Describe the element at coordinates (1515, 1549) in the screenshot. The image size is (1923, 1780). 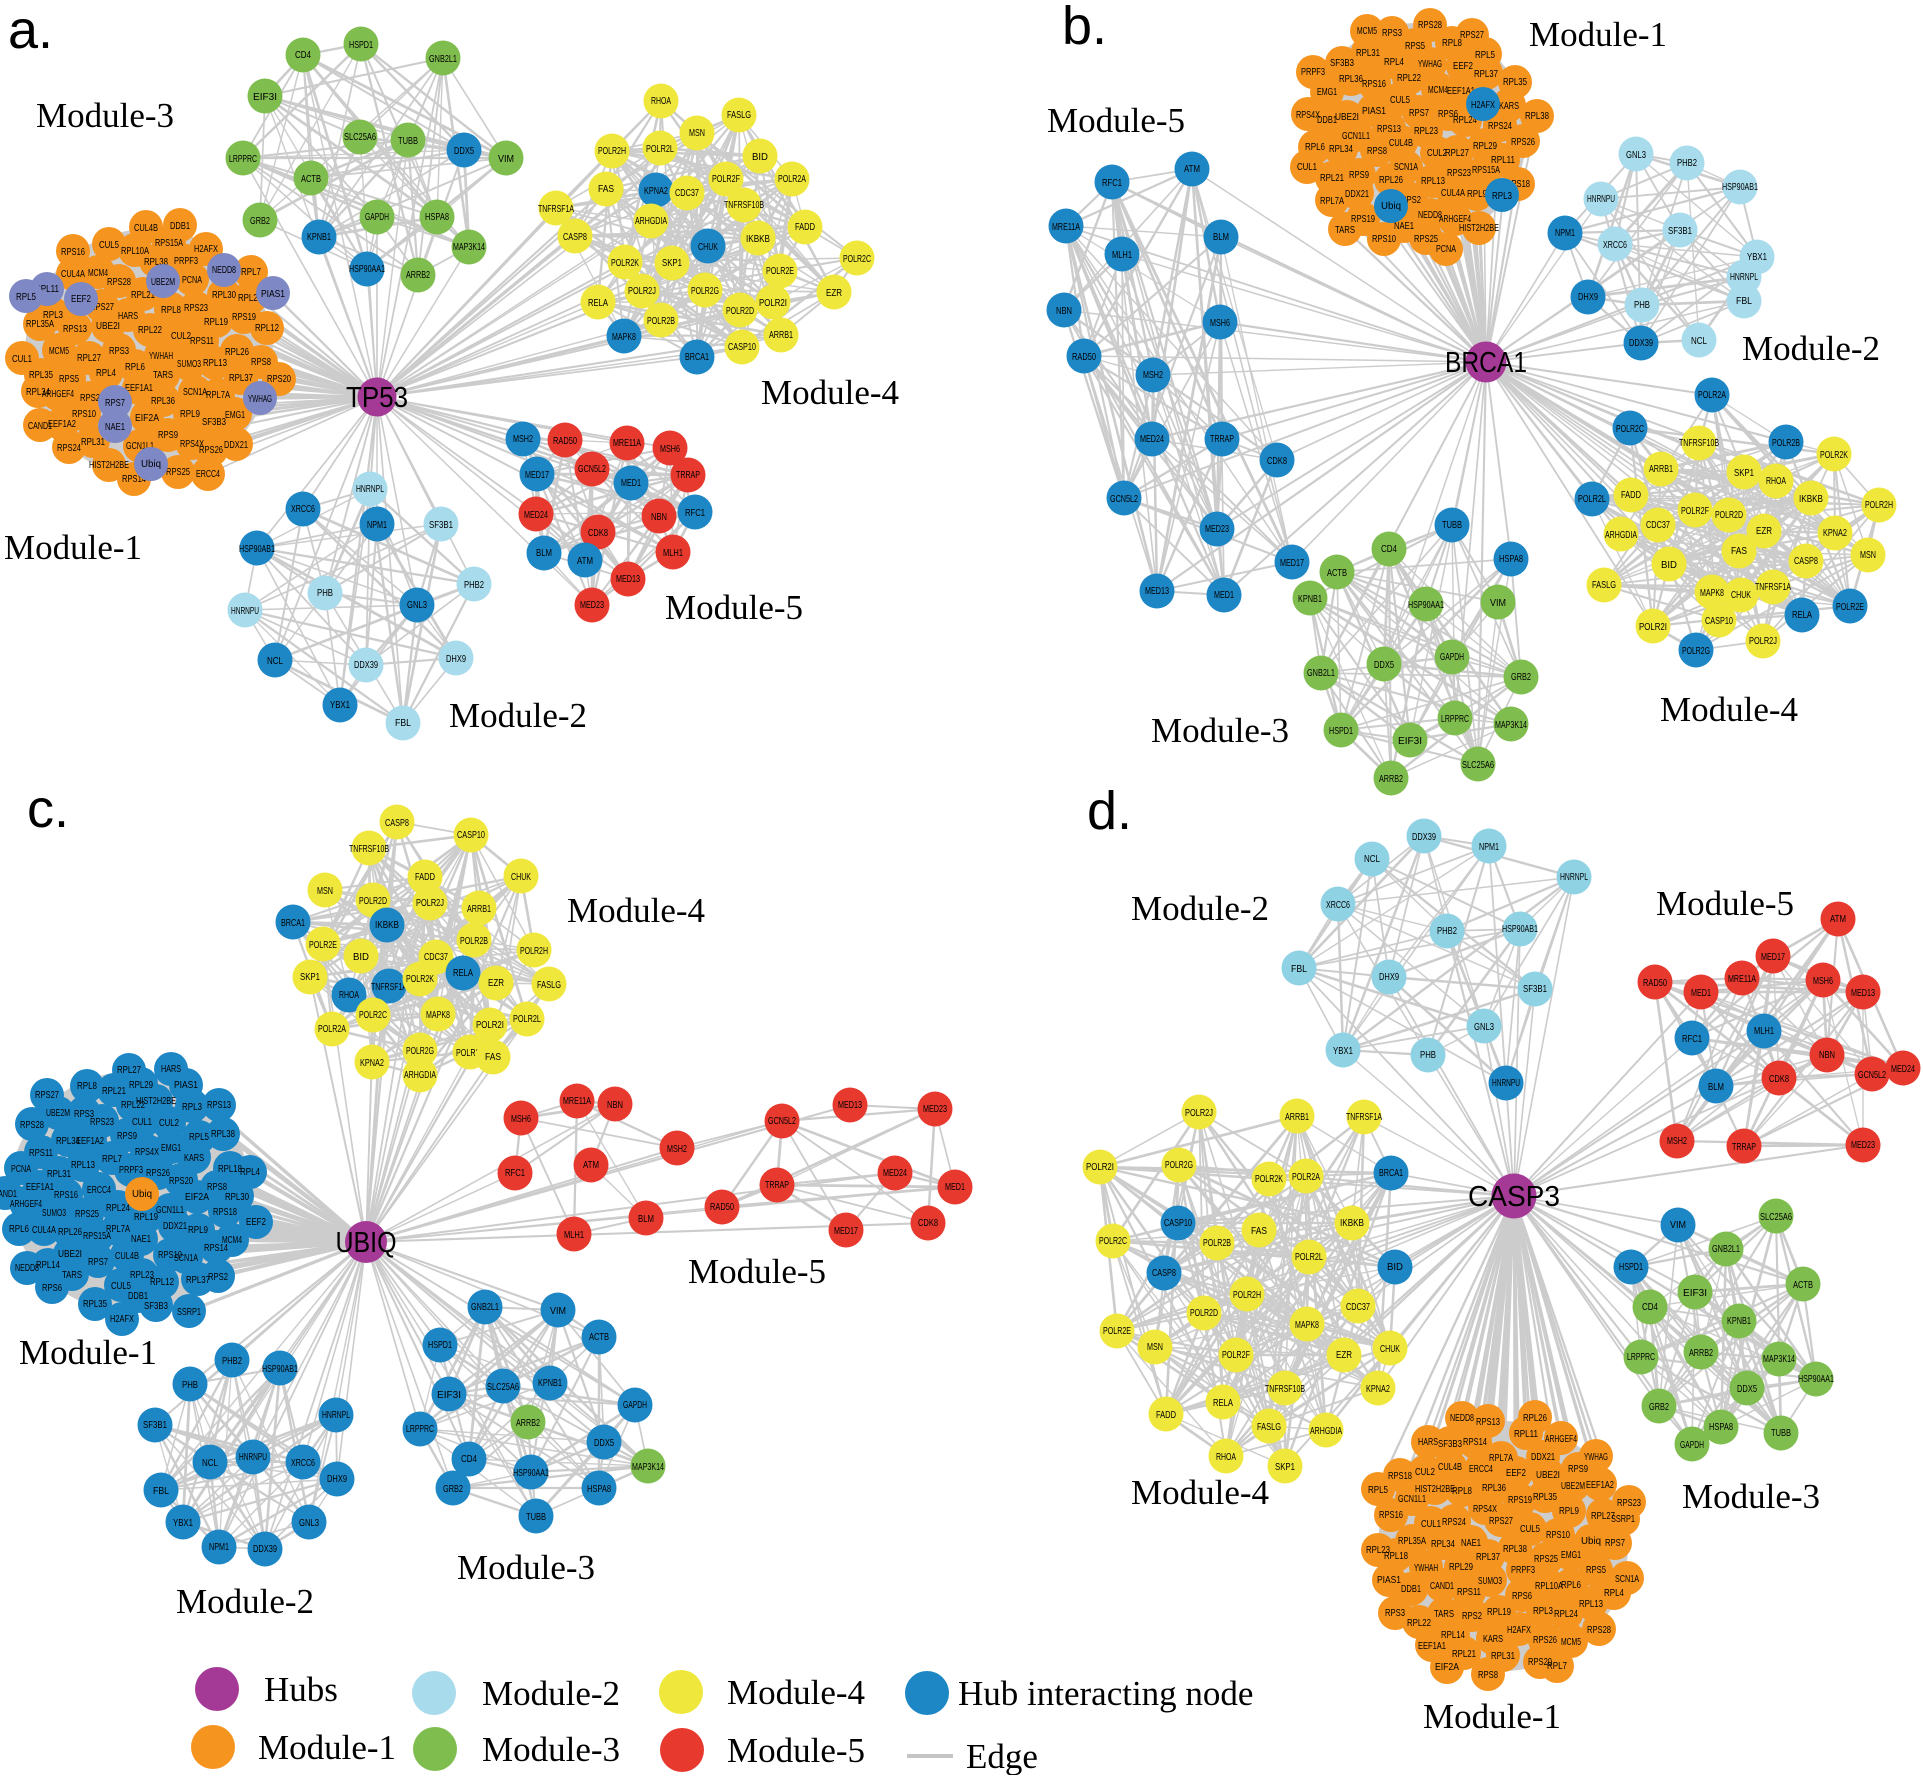
I see `svg-text: RPL38` at that location.